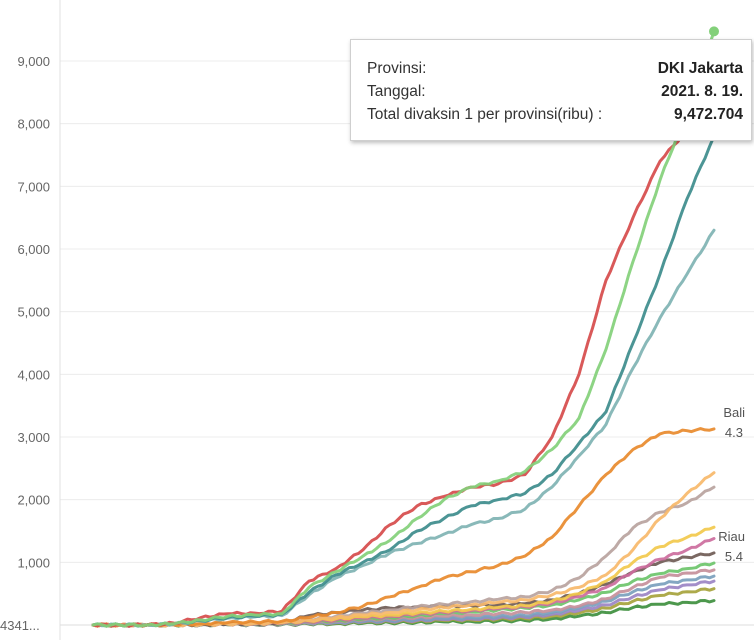 The image size is (754, 640). Describe the element at coordinates (33, 186) in the screenshot. I see `y-tick-label: 7,000` at that location.